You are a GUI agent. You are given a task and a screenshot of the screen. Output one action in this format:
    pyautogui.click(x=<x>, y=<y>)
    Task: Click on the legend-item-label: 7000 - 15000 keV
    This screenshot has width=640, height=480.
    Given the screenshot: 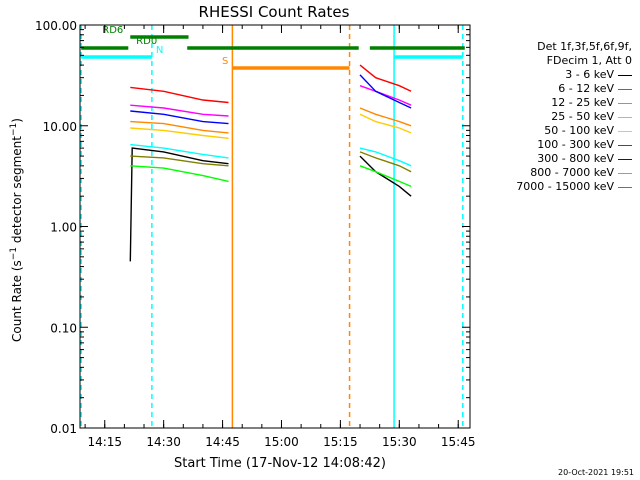 What is the action you would take?
    pyautogui.click(x=565, y=186)
    